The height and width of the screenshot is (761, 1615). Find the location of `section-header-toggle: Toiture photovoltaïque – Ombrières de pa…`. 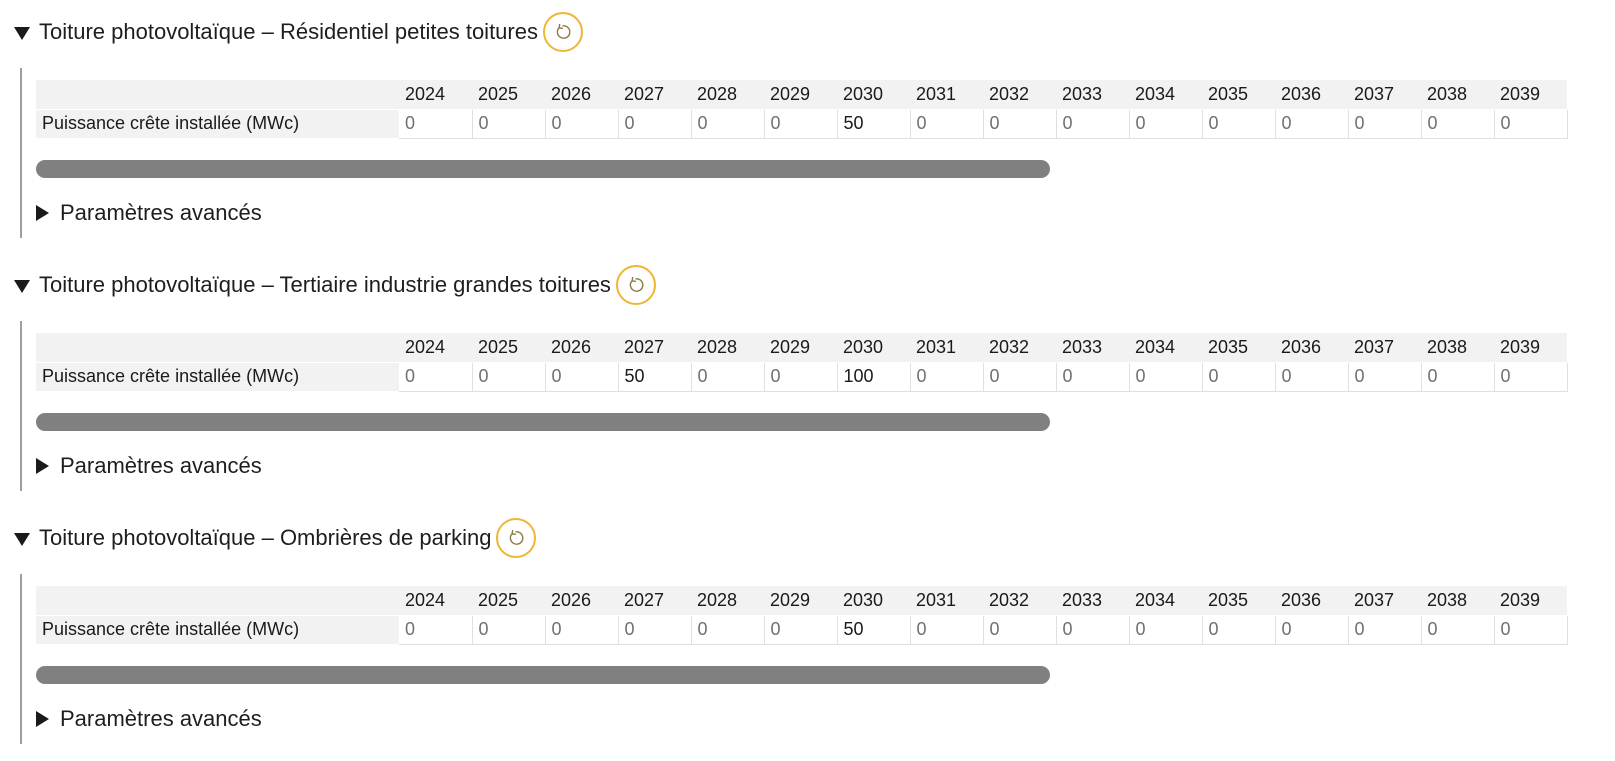

section-header-toggle: Toiture photovoltaïque – Ombrières de pa… is located at coordinates (275, 538).